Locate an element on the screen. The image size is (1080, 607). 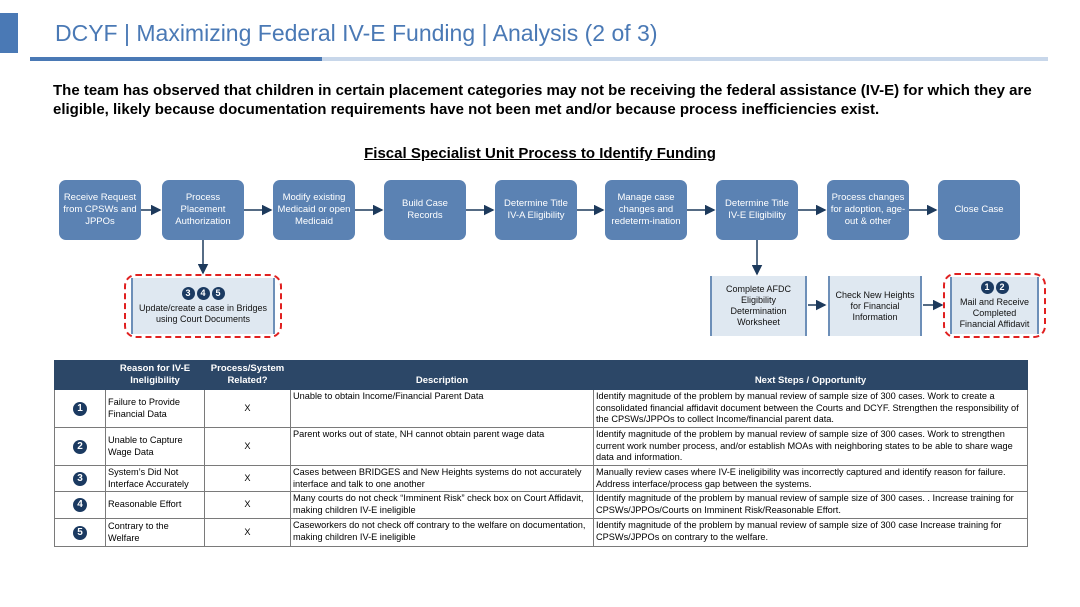
number-badge: 1 is located at coordinates (987, 287).